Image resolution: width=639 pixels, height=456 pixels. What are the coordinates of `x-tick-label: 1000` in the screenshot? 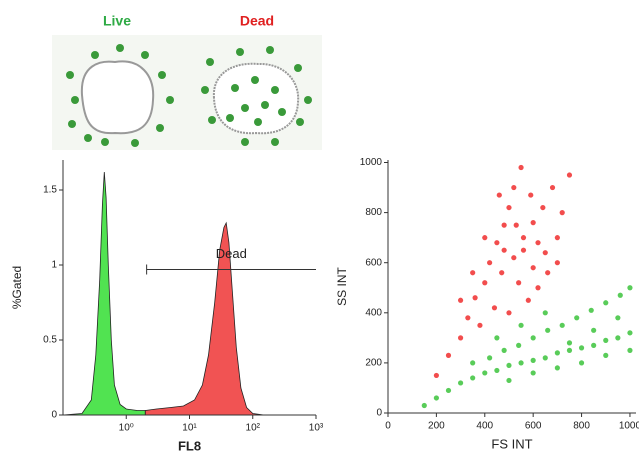 It's located at (629, 426).